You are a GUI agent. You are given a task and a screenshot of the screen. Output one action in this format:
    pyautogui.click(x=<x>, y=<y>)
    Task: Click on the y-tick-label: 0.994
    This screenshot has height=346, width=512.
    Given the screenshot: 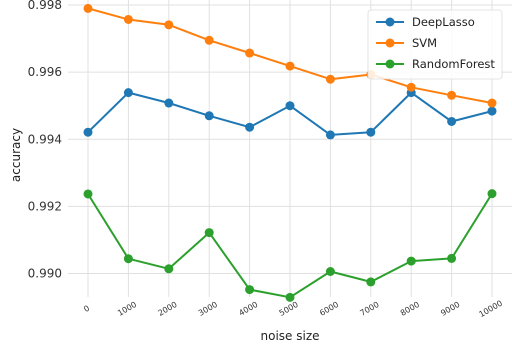 What is the action you would take?
    pyautogui.click(x=45, y=139)
    